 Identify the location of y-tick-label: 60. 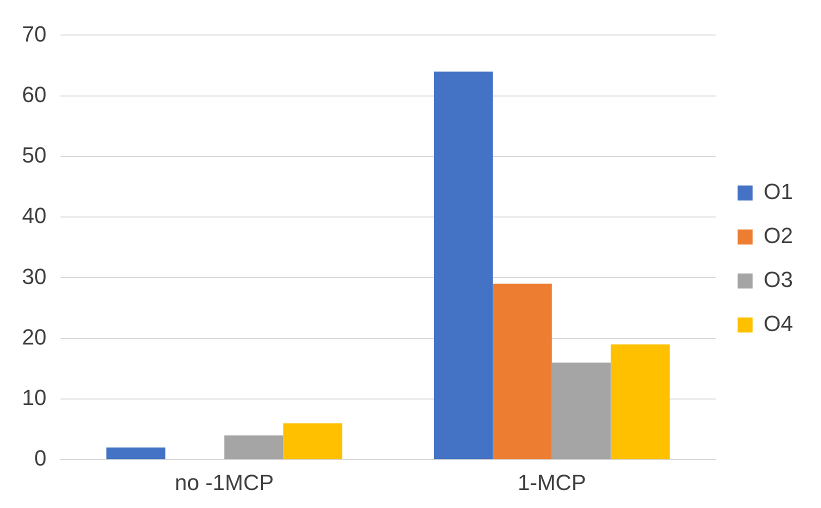
(34, 94).